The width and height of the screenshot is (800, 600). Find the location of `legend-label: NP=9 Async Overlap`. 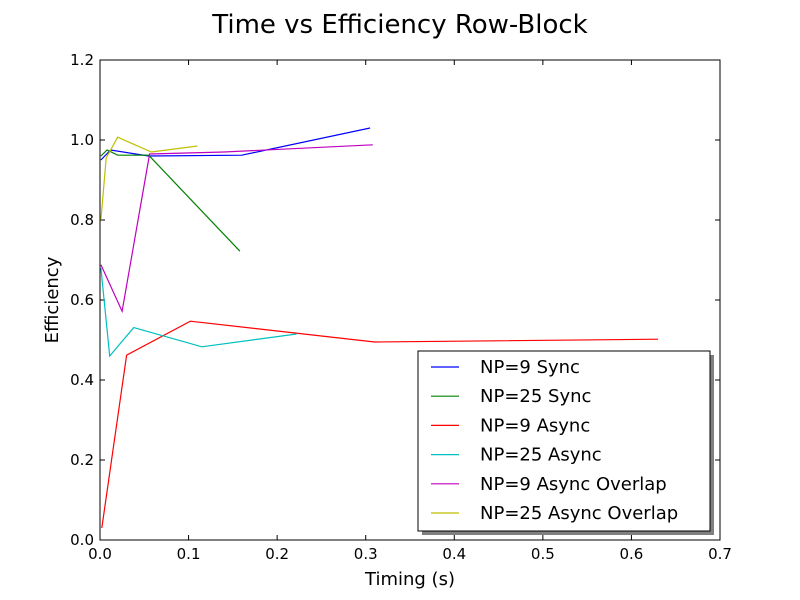

legend-label: NP=9 Async Overlap is located at coordinates (573, 484).